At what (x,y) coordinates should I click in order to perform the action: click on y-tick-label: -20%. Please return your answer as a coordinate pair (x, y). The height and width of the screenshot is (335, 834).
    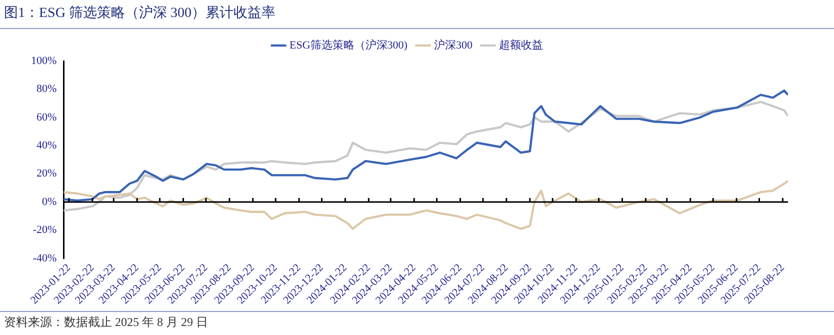
    Looking at the image, I should click on (44, 230).